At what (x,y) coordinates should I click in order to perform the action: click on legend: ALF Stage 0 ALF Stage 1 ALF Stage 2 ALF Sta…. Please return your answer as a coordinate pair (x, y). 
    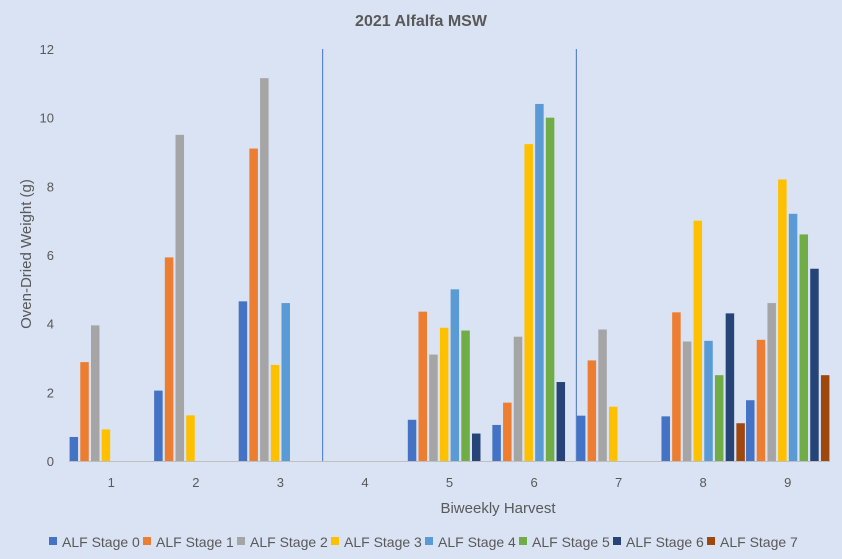
    Looking at the image, I should click on (423, 542).